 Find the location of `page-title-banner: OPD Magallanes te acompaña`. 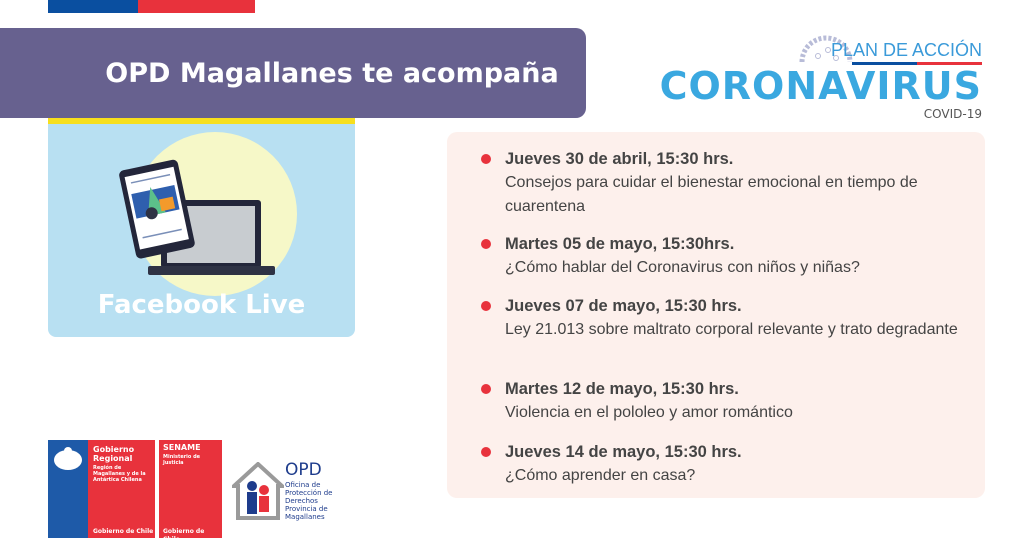

page-title-banner: OPD Magallanes te acompaña is located at coordinates (293, 73).